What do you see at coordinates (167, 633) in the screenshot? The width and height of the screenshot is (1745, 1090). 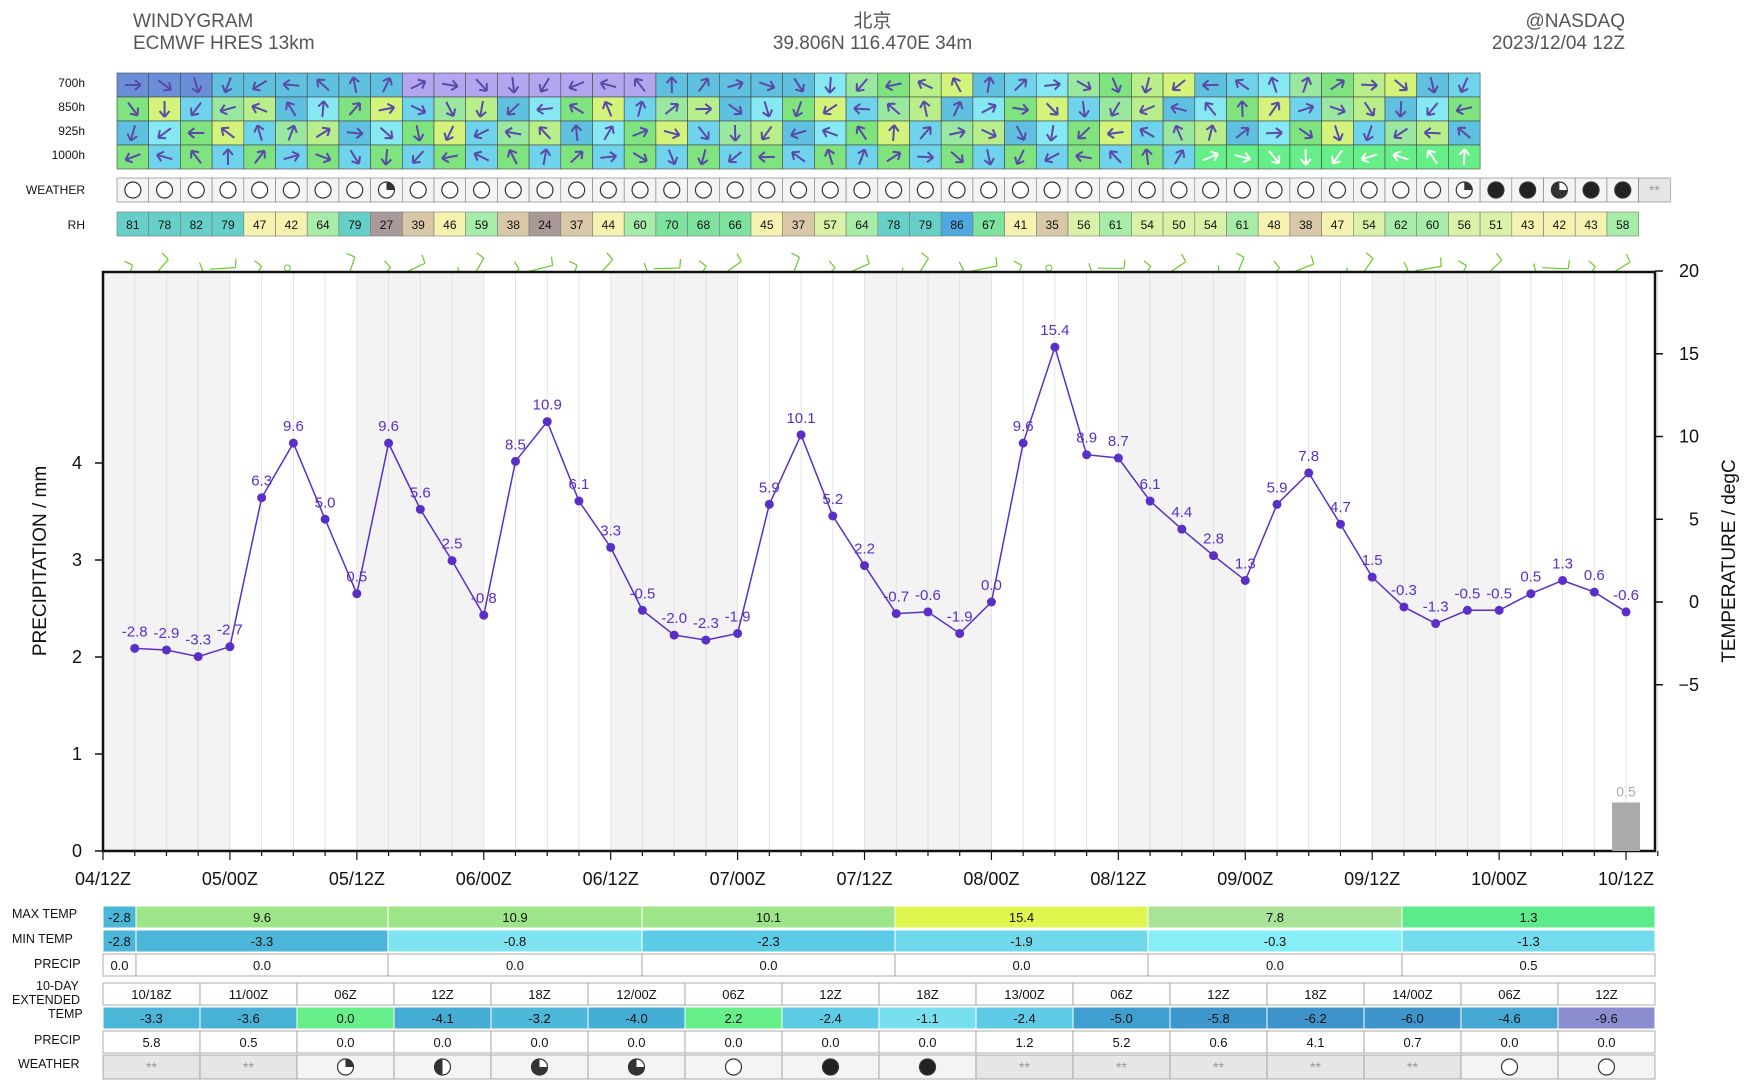 I see `temperature-label: -2.9` at bounding box center [167, 633].